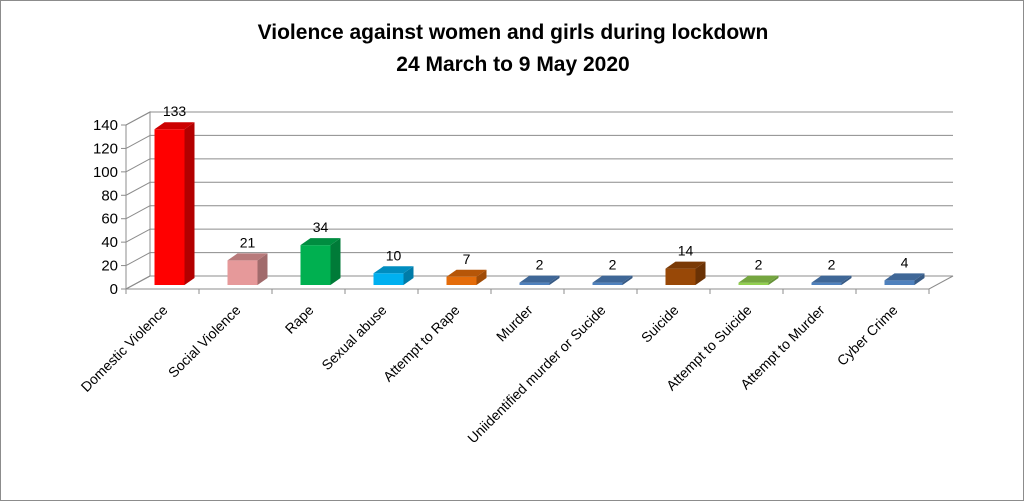 This screenshot has width=1024, height=502. What do you see at coordinates (109, 195) in the screenshot?
I see `y-tick-label: 80` at bounding box center [109, 195].